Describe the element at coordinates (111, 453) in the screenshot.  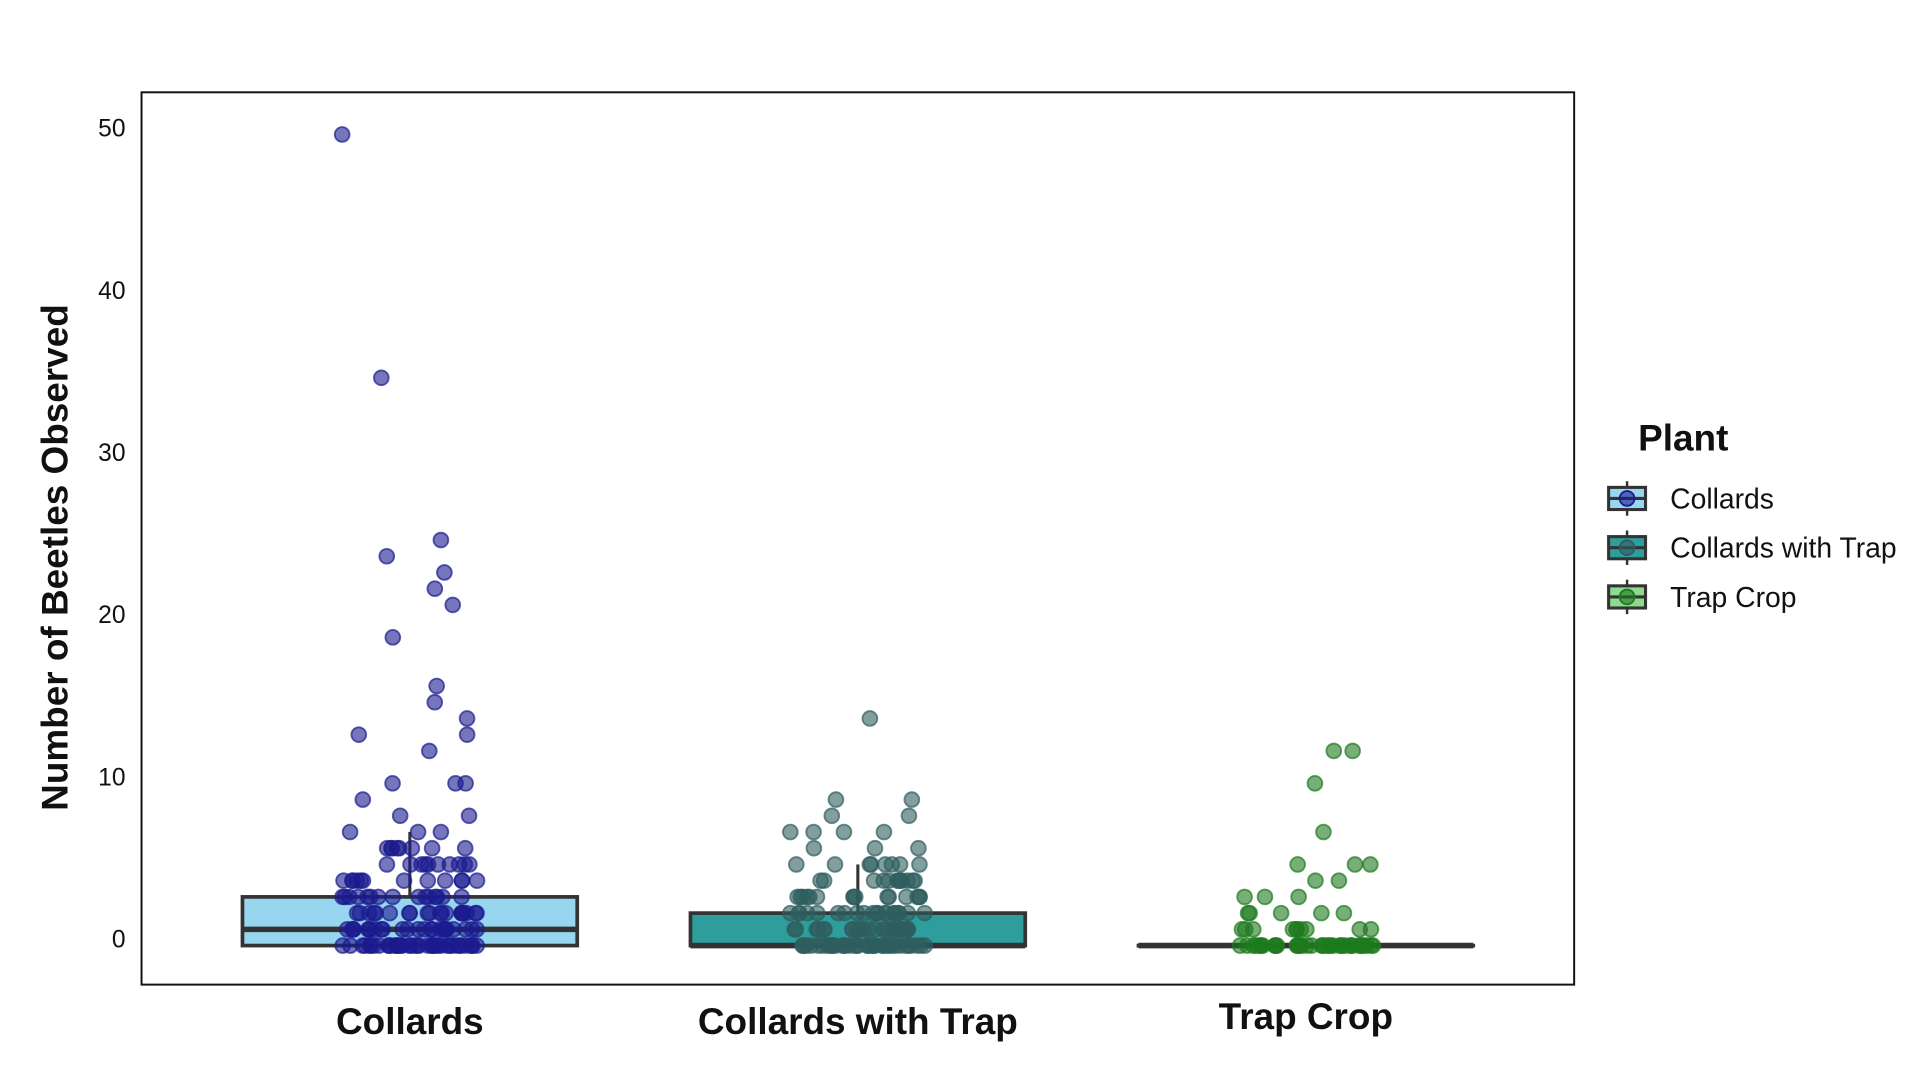
I see `y-tick-label: 30` at that location.